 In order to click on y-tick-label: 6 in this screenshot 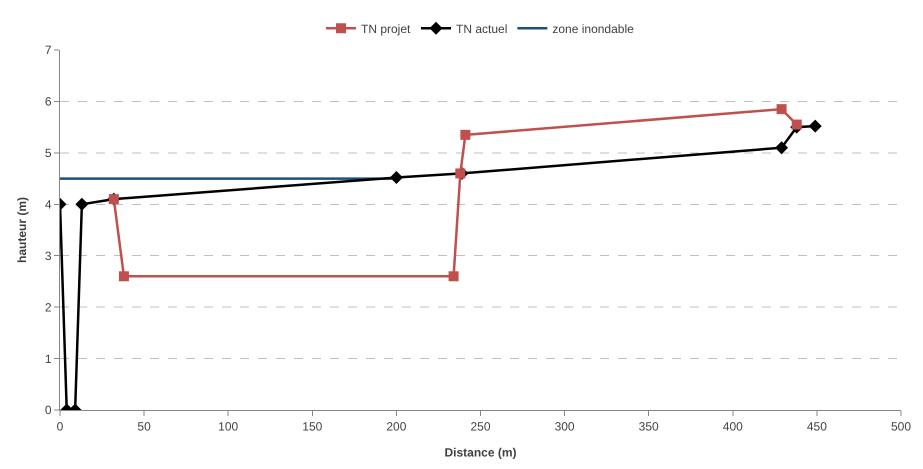, I will do `click(48, 101)`.